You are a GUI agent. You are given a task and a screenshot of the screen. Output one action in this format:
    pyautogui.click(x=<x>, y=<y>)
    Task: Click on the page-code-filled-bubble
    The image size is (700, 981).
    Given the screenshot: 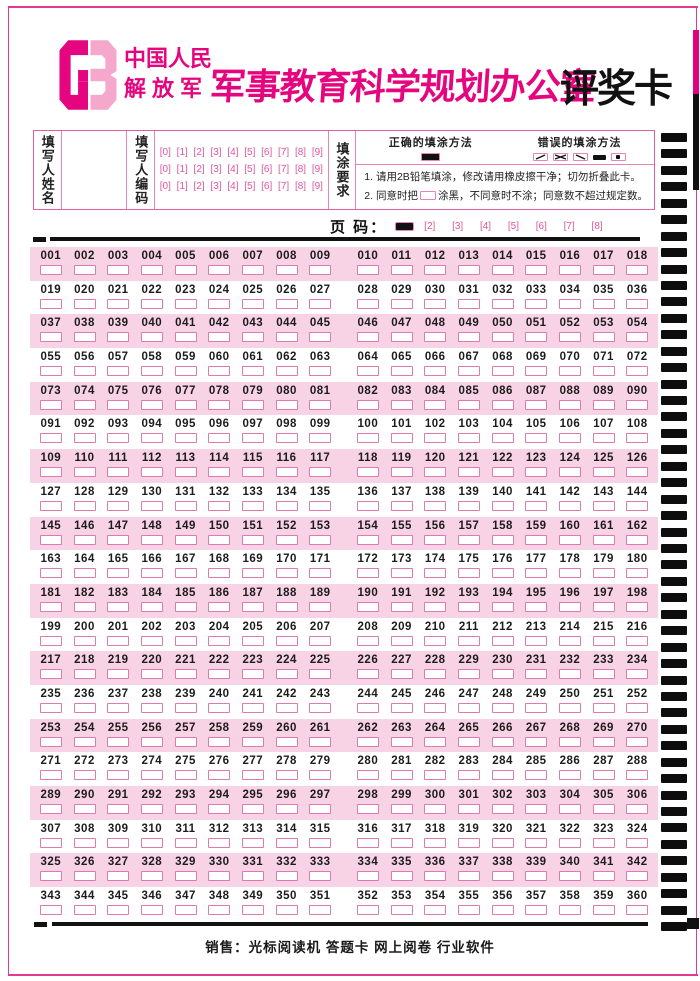 What is the action you would take?
    pyautogui.click(x=405, y=226)
    